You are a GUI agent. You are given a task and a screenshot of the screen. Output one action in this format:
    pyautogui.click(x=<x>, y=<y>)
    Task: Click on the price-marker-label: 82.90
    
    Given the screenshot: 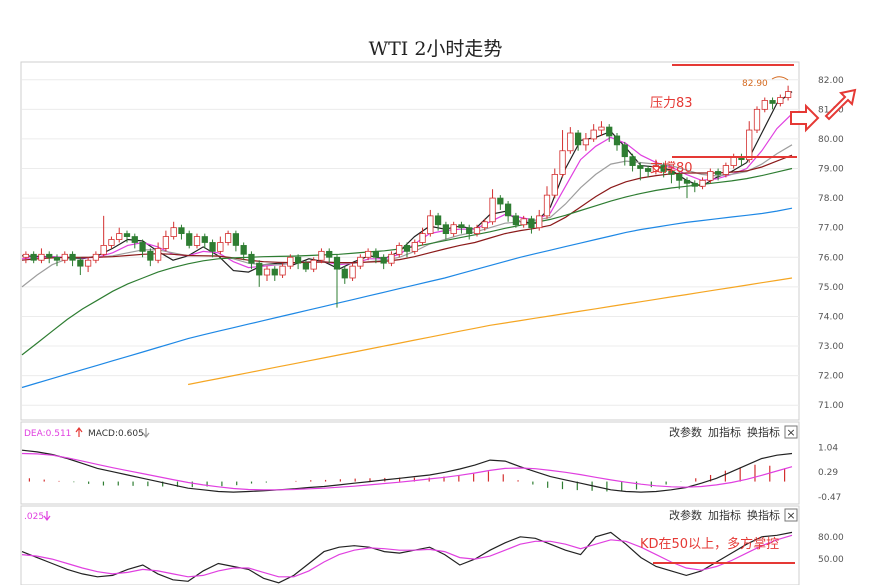 What is the action you would take?
    pyautogui.click(x=755, y=84)
    